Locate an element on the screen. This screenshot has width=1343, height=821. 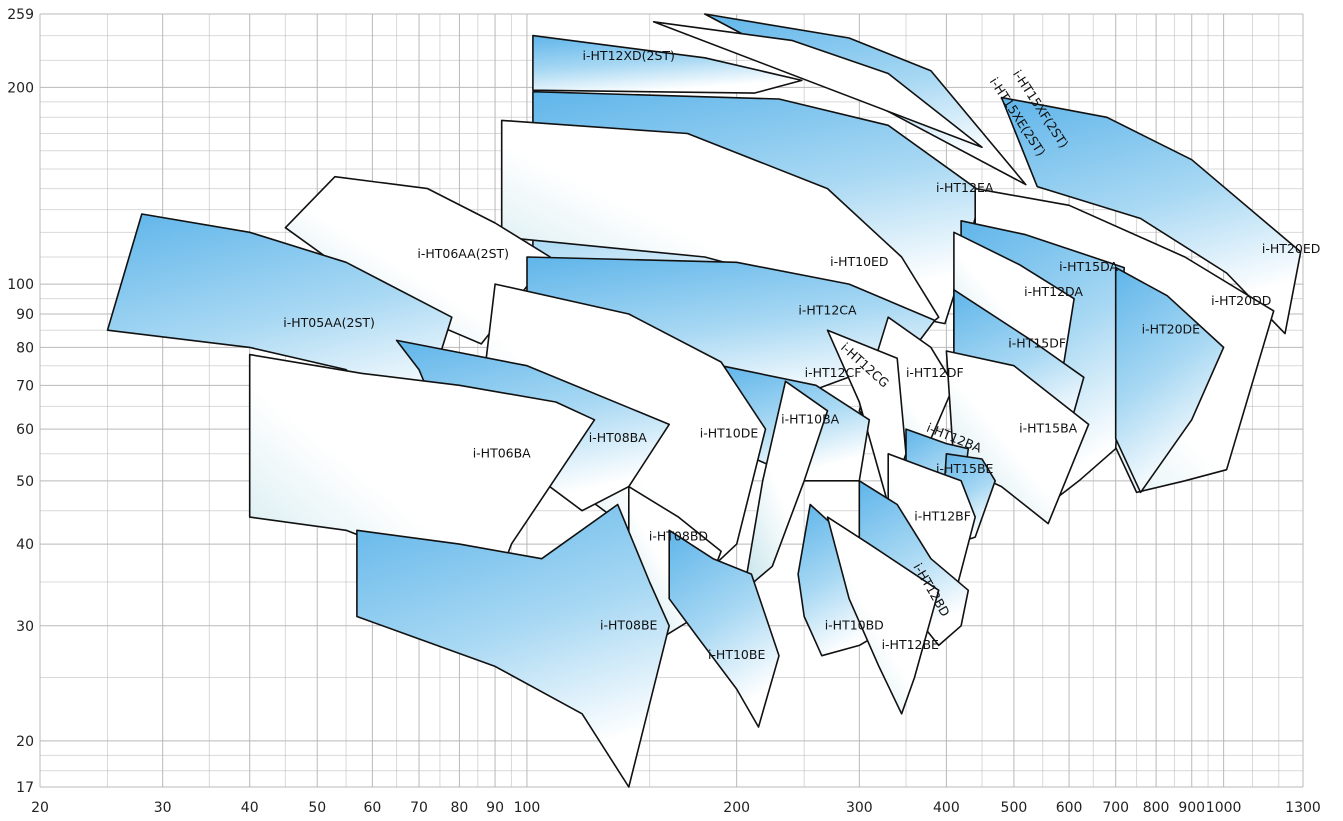
y-tick-label: 50 is located at coordinates (25, 482).